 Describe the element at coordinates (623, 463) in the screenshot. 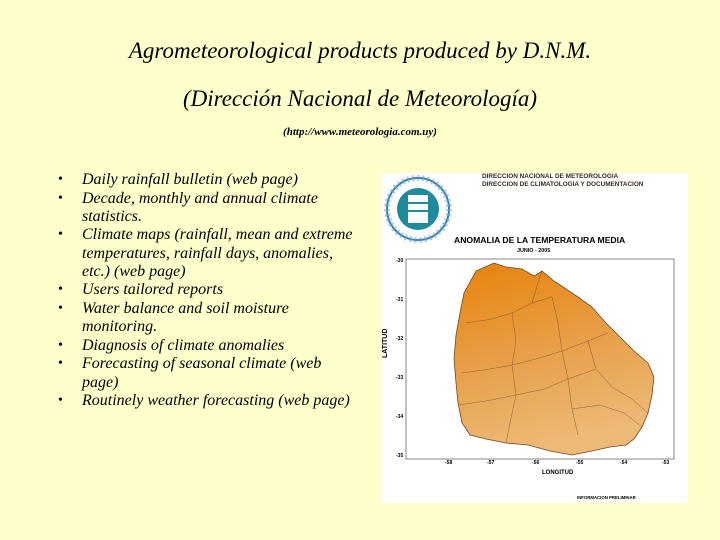

I see `lon-tick: -54` at that location.